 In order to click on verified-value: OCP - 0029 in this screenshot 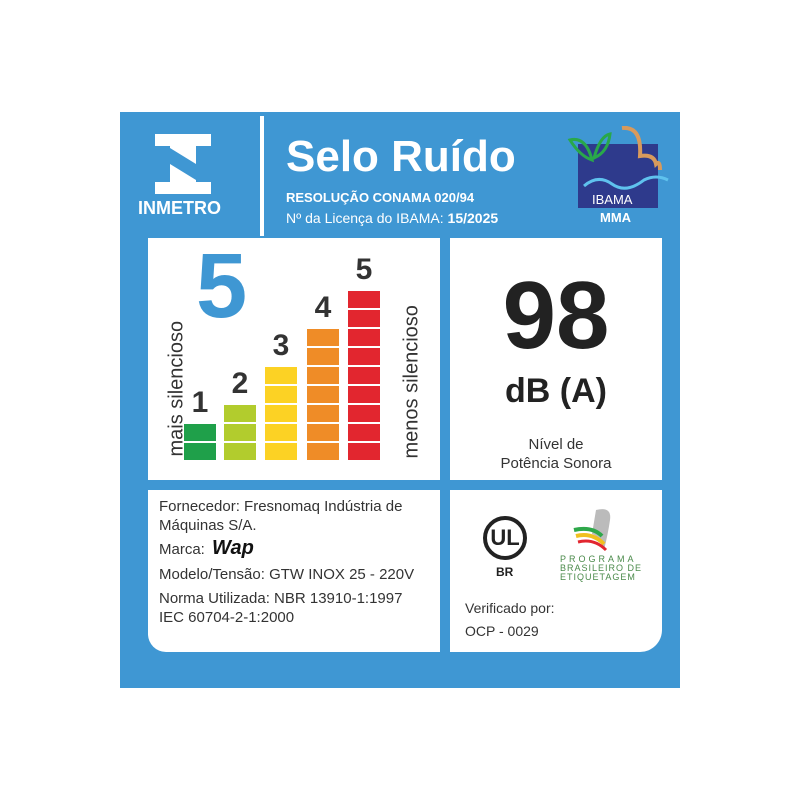, I will do `click(502, 631)`.